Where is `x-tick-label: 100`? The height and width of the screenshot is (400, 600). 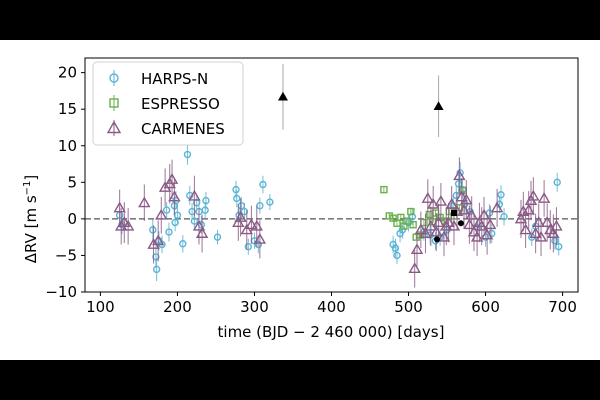 x-tick-label: 100 is located at coordinates (100, 307).